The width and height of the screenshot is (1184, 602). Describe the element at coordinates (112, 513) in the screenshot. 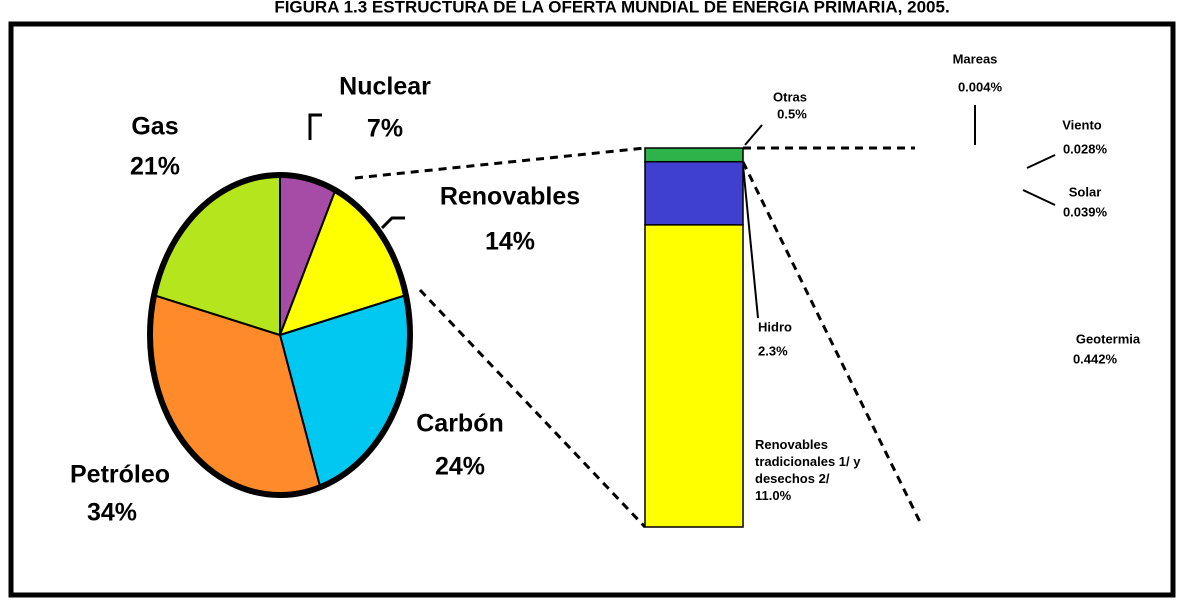

I see `slice-value: 34%` at that location.